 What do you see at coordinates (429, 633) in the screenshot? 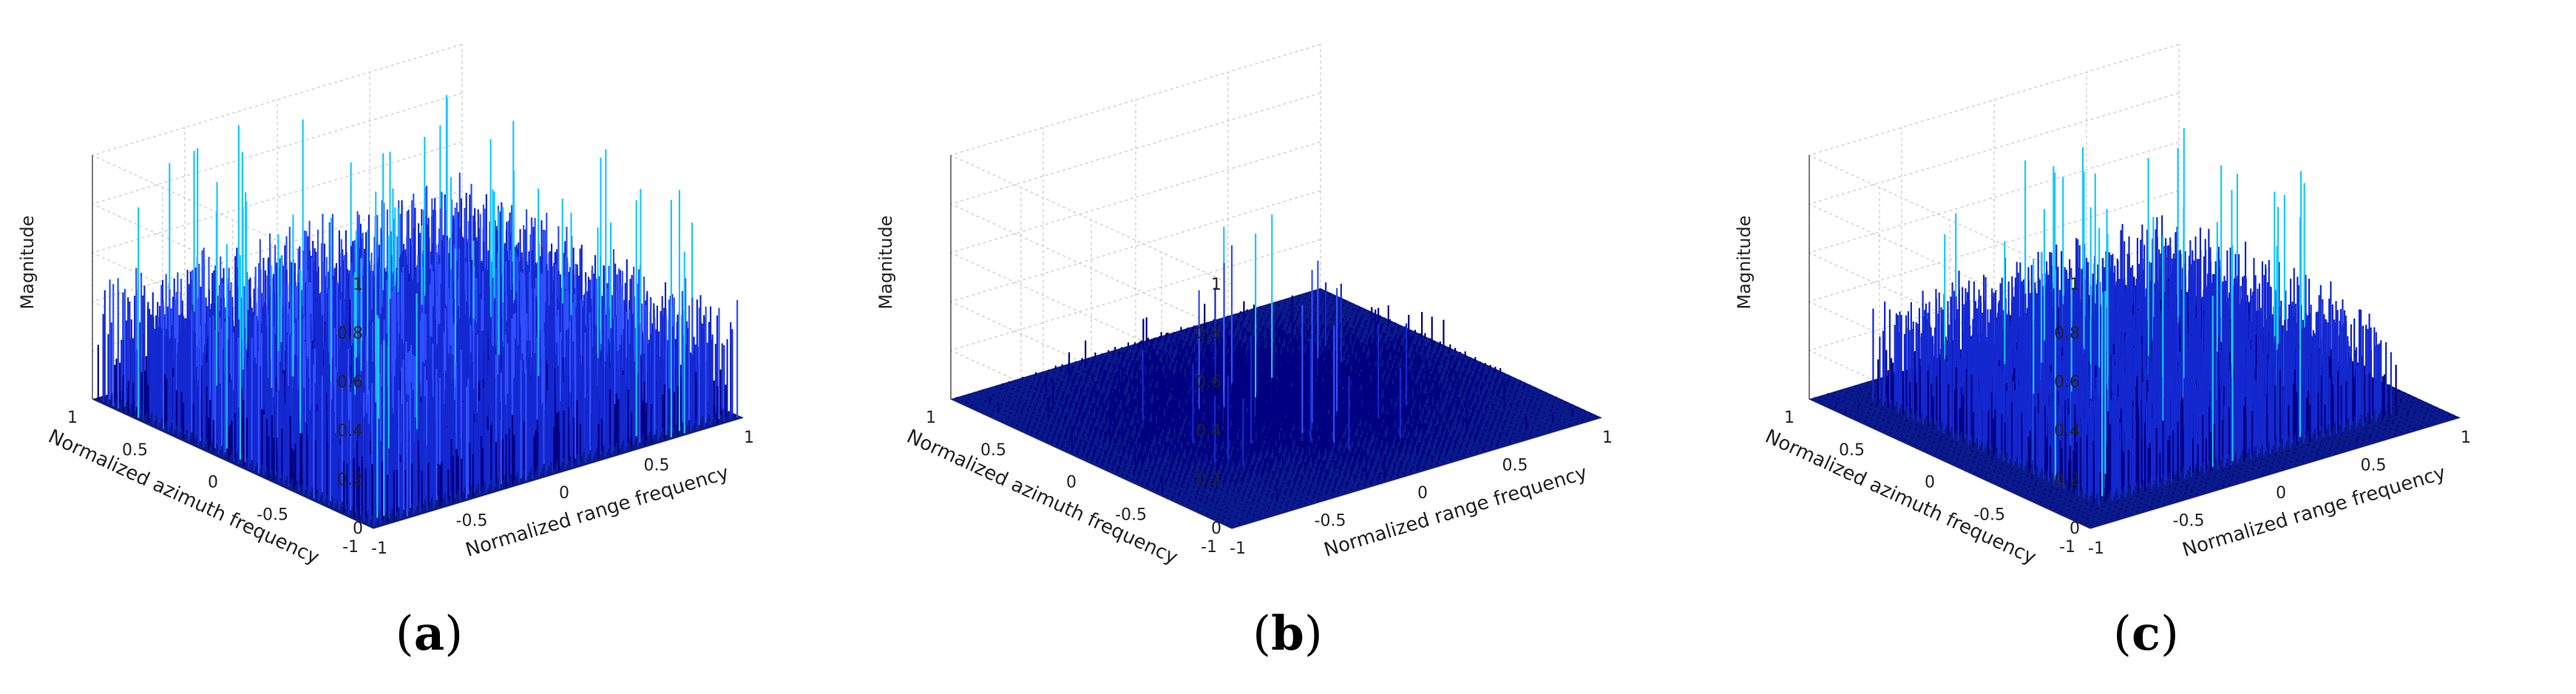
I see `panel-label-a: (a)` at bounding box center [429, 633].